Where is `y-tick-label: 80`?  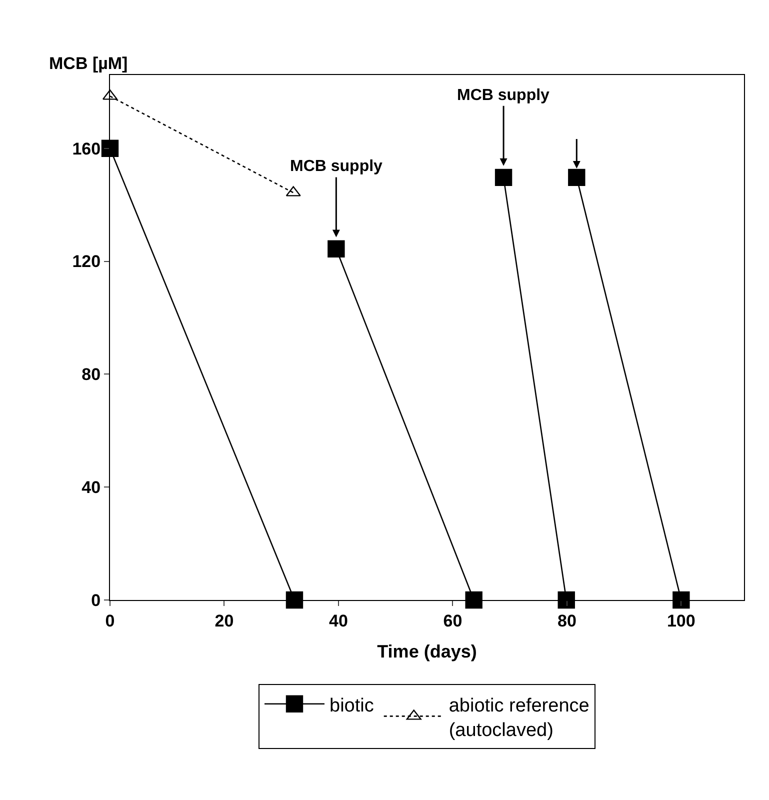
y-tick-label: 80 is located at coordinates (91, 374).